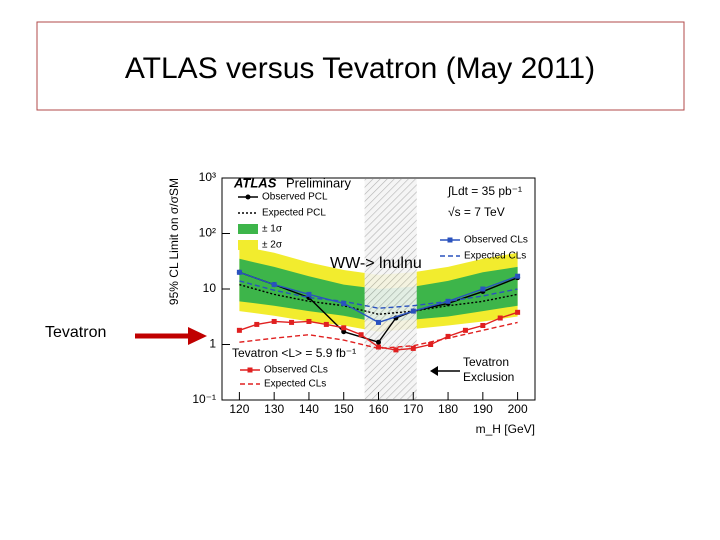 Image resolution: width=720 pixels, height=540 pixels. I want to click on x-tick-label: 160, so click(378, 409).